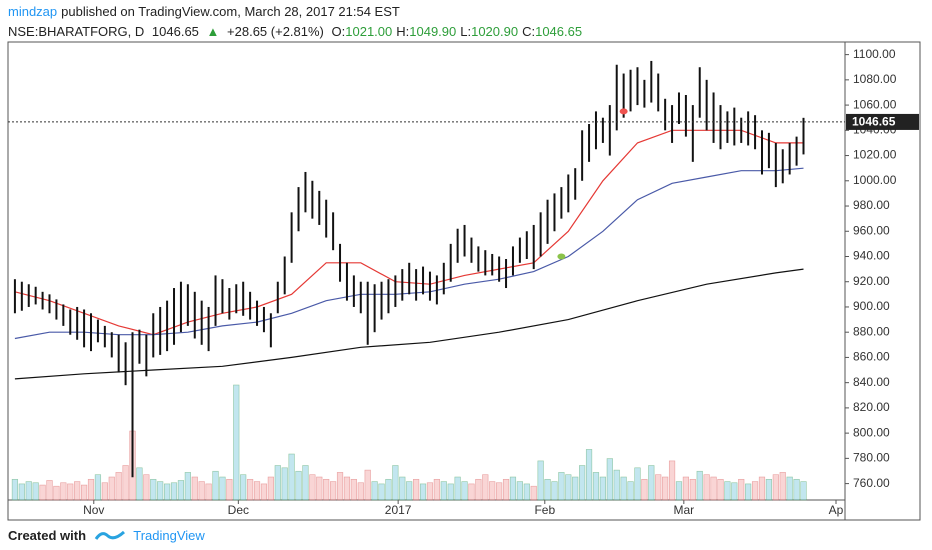 This screenshot has width=932, height=550. Describe the element at coordinates (871, 382) in the screenshot. I see `y-tick-label: 840.00` at that location.